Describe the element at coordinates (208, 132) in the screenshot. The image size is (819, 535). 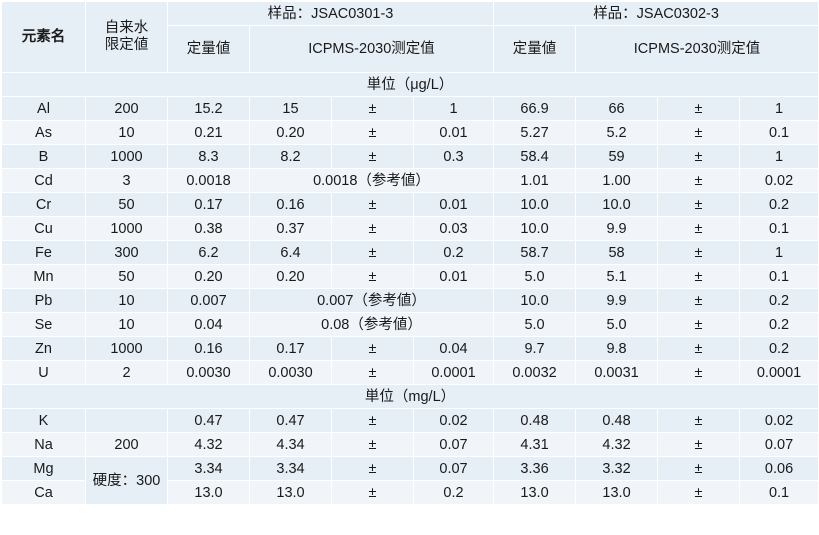
I see `sample1-quant-cell: 0.21` at that location.